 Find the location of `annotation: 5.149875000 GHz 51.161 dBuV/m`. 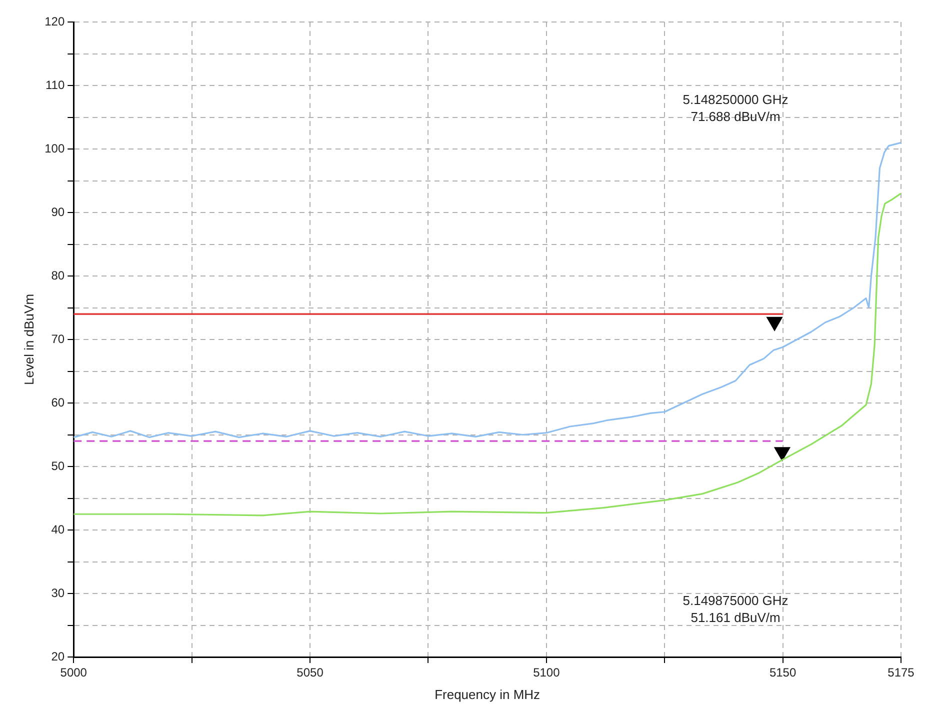

annotation: 5.149875000 GHz 51.161 dBuV/m is located at coordinates (735, 609).